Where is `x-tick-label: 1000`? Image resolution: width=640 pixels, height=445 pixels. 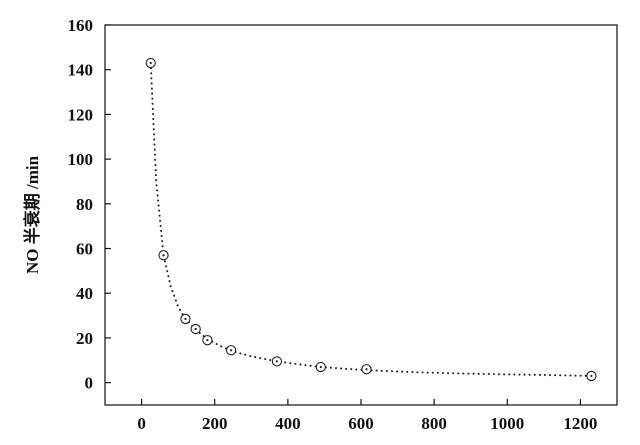 x-tick-label: 1000 is located at coordinates (507, 423).